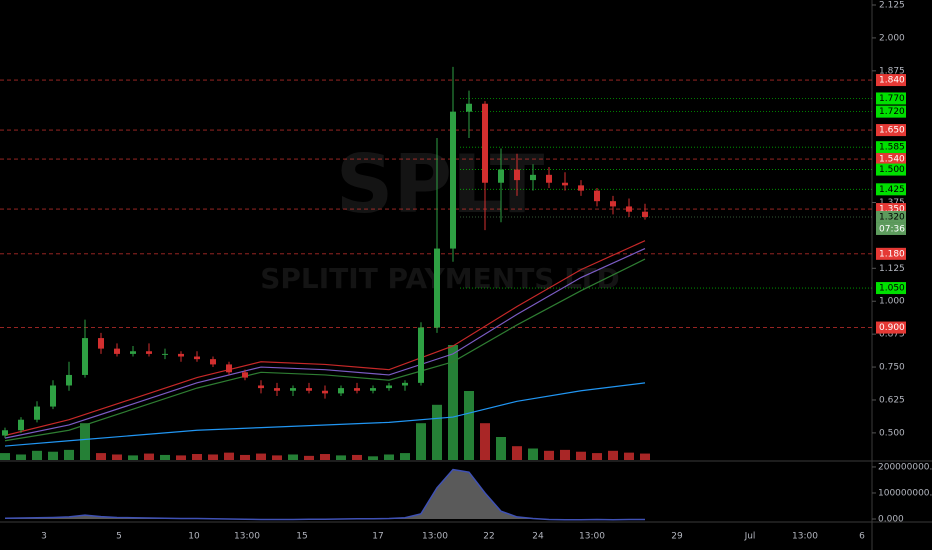  I want to click on level-label: 0.900, so click(892, 328).